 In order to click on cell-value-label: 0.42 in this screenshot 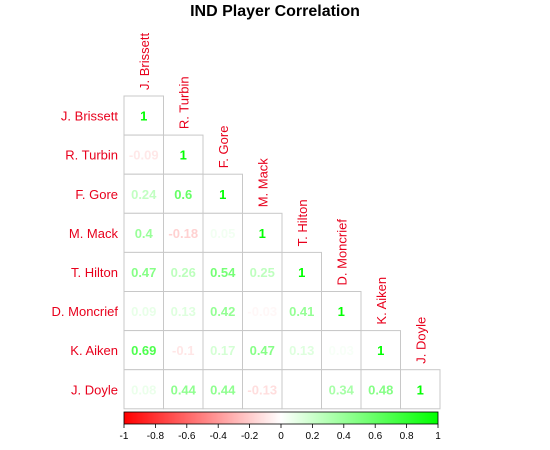, I will do `click(222, 311)`.